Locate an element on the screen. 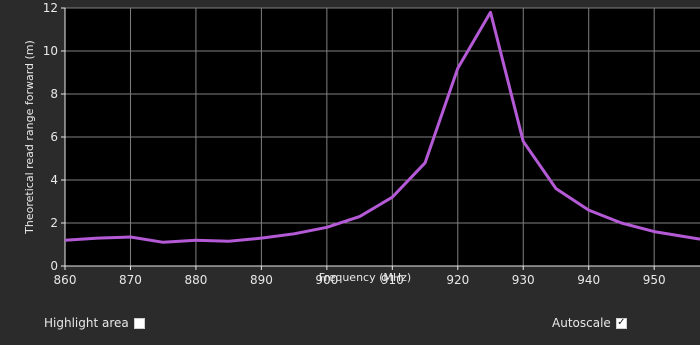 Image resolution: width=700 pixels, height=345 pixels. highlight-area-control: Highlight area is located at coordinates (94, 323).